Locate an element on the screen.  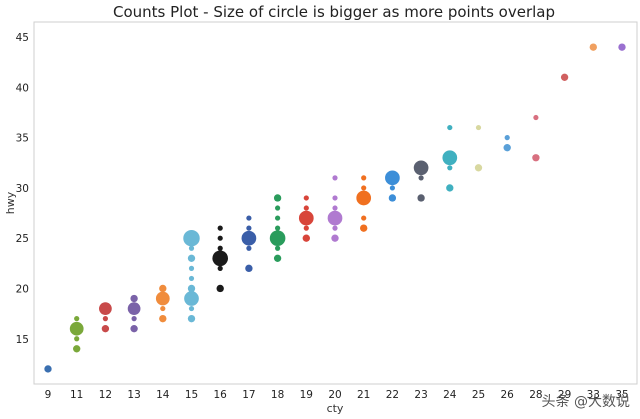
x-tick-label: 21 is located at coordinates (363, 395).